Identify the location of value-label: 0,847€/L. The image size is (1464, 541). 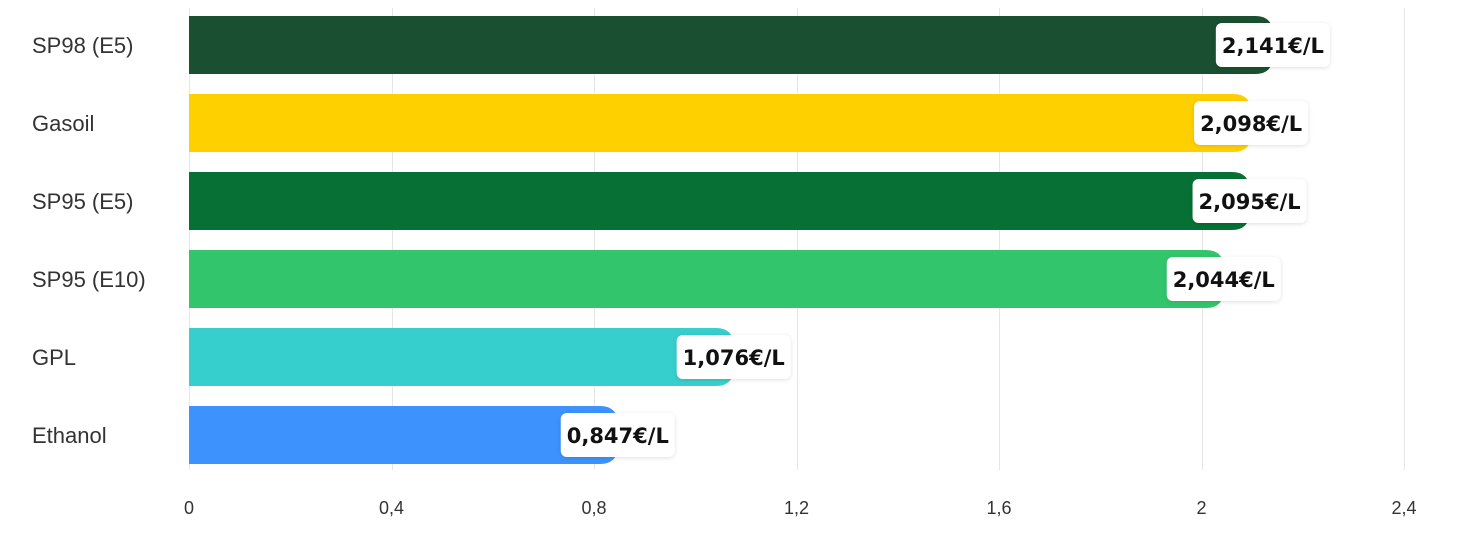
(618, 436).